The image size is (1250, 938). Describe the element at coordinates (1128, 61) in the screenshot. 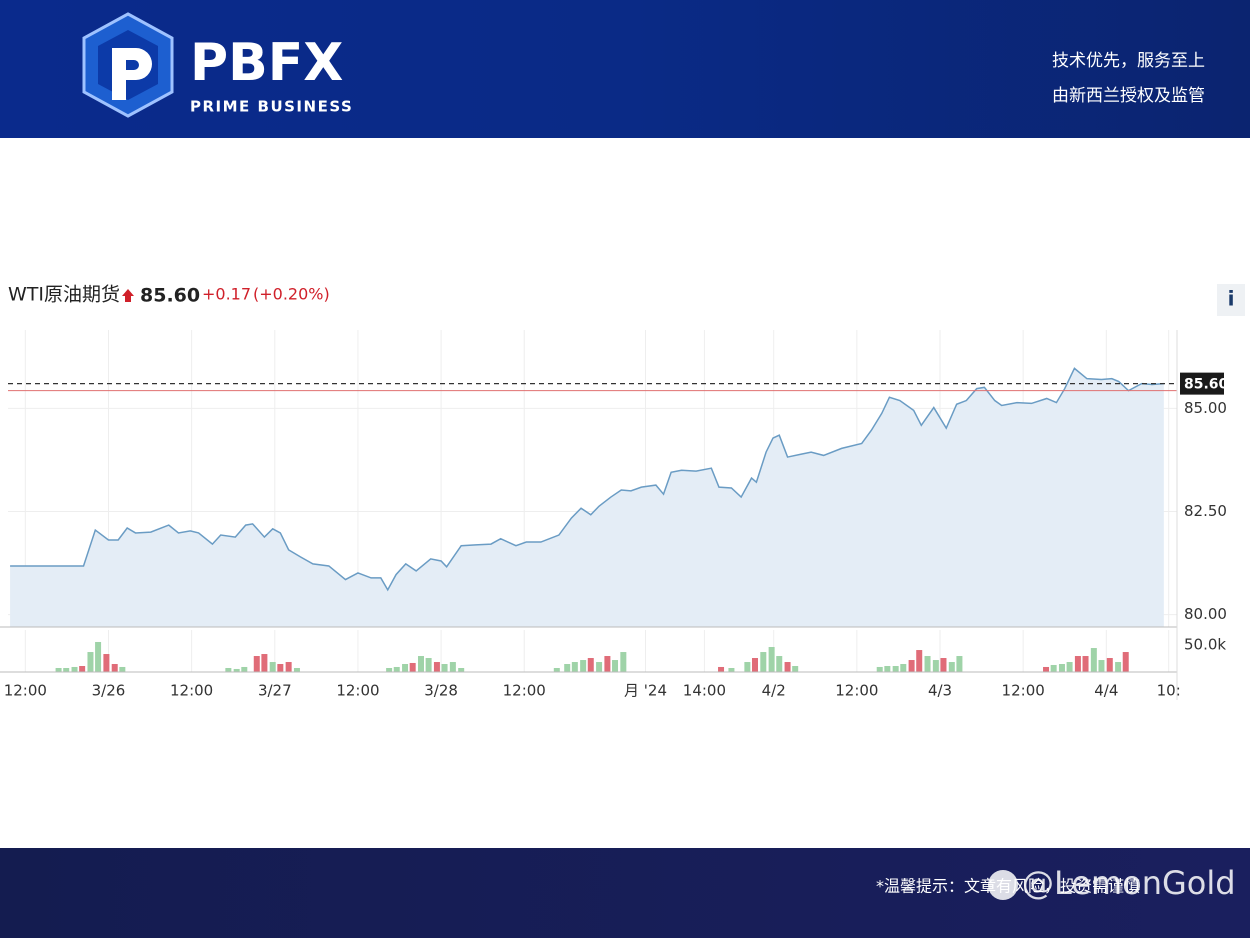

I see `slogan: 技术优先，服务至上` at that location.